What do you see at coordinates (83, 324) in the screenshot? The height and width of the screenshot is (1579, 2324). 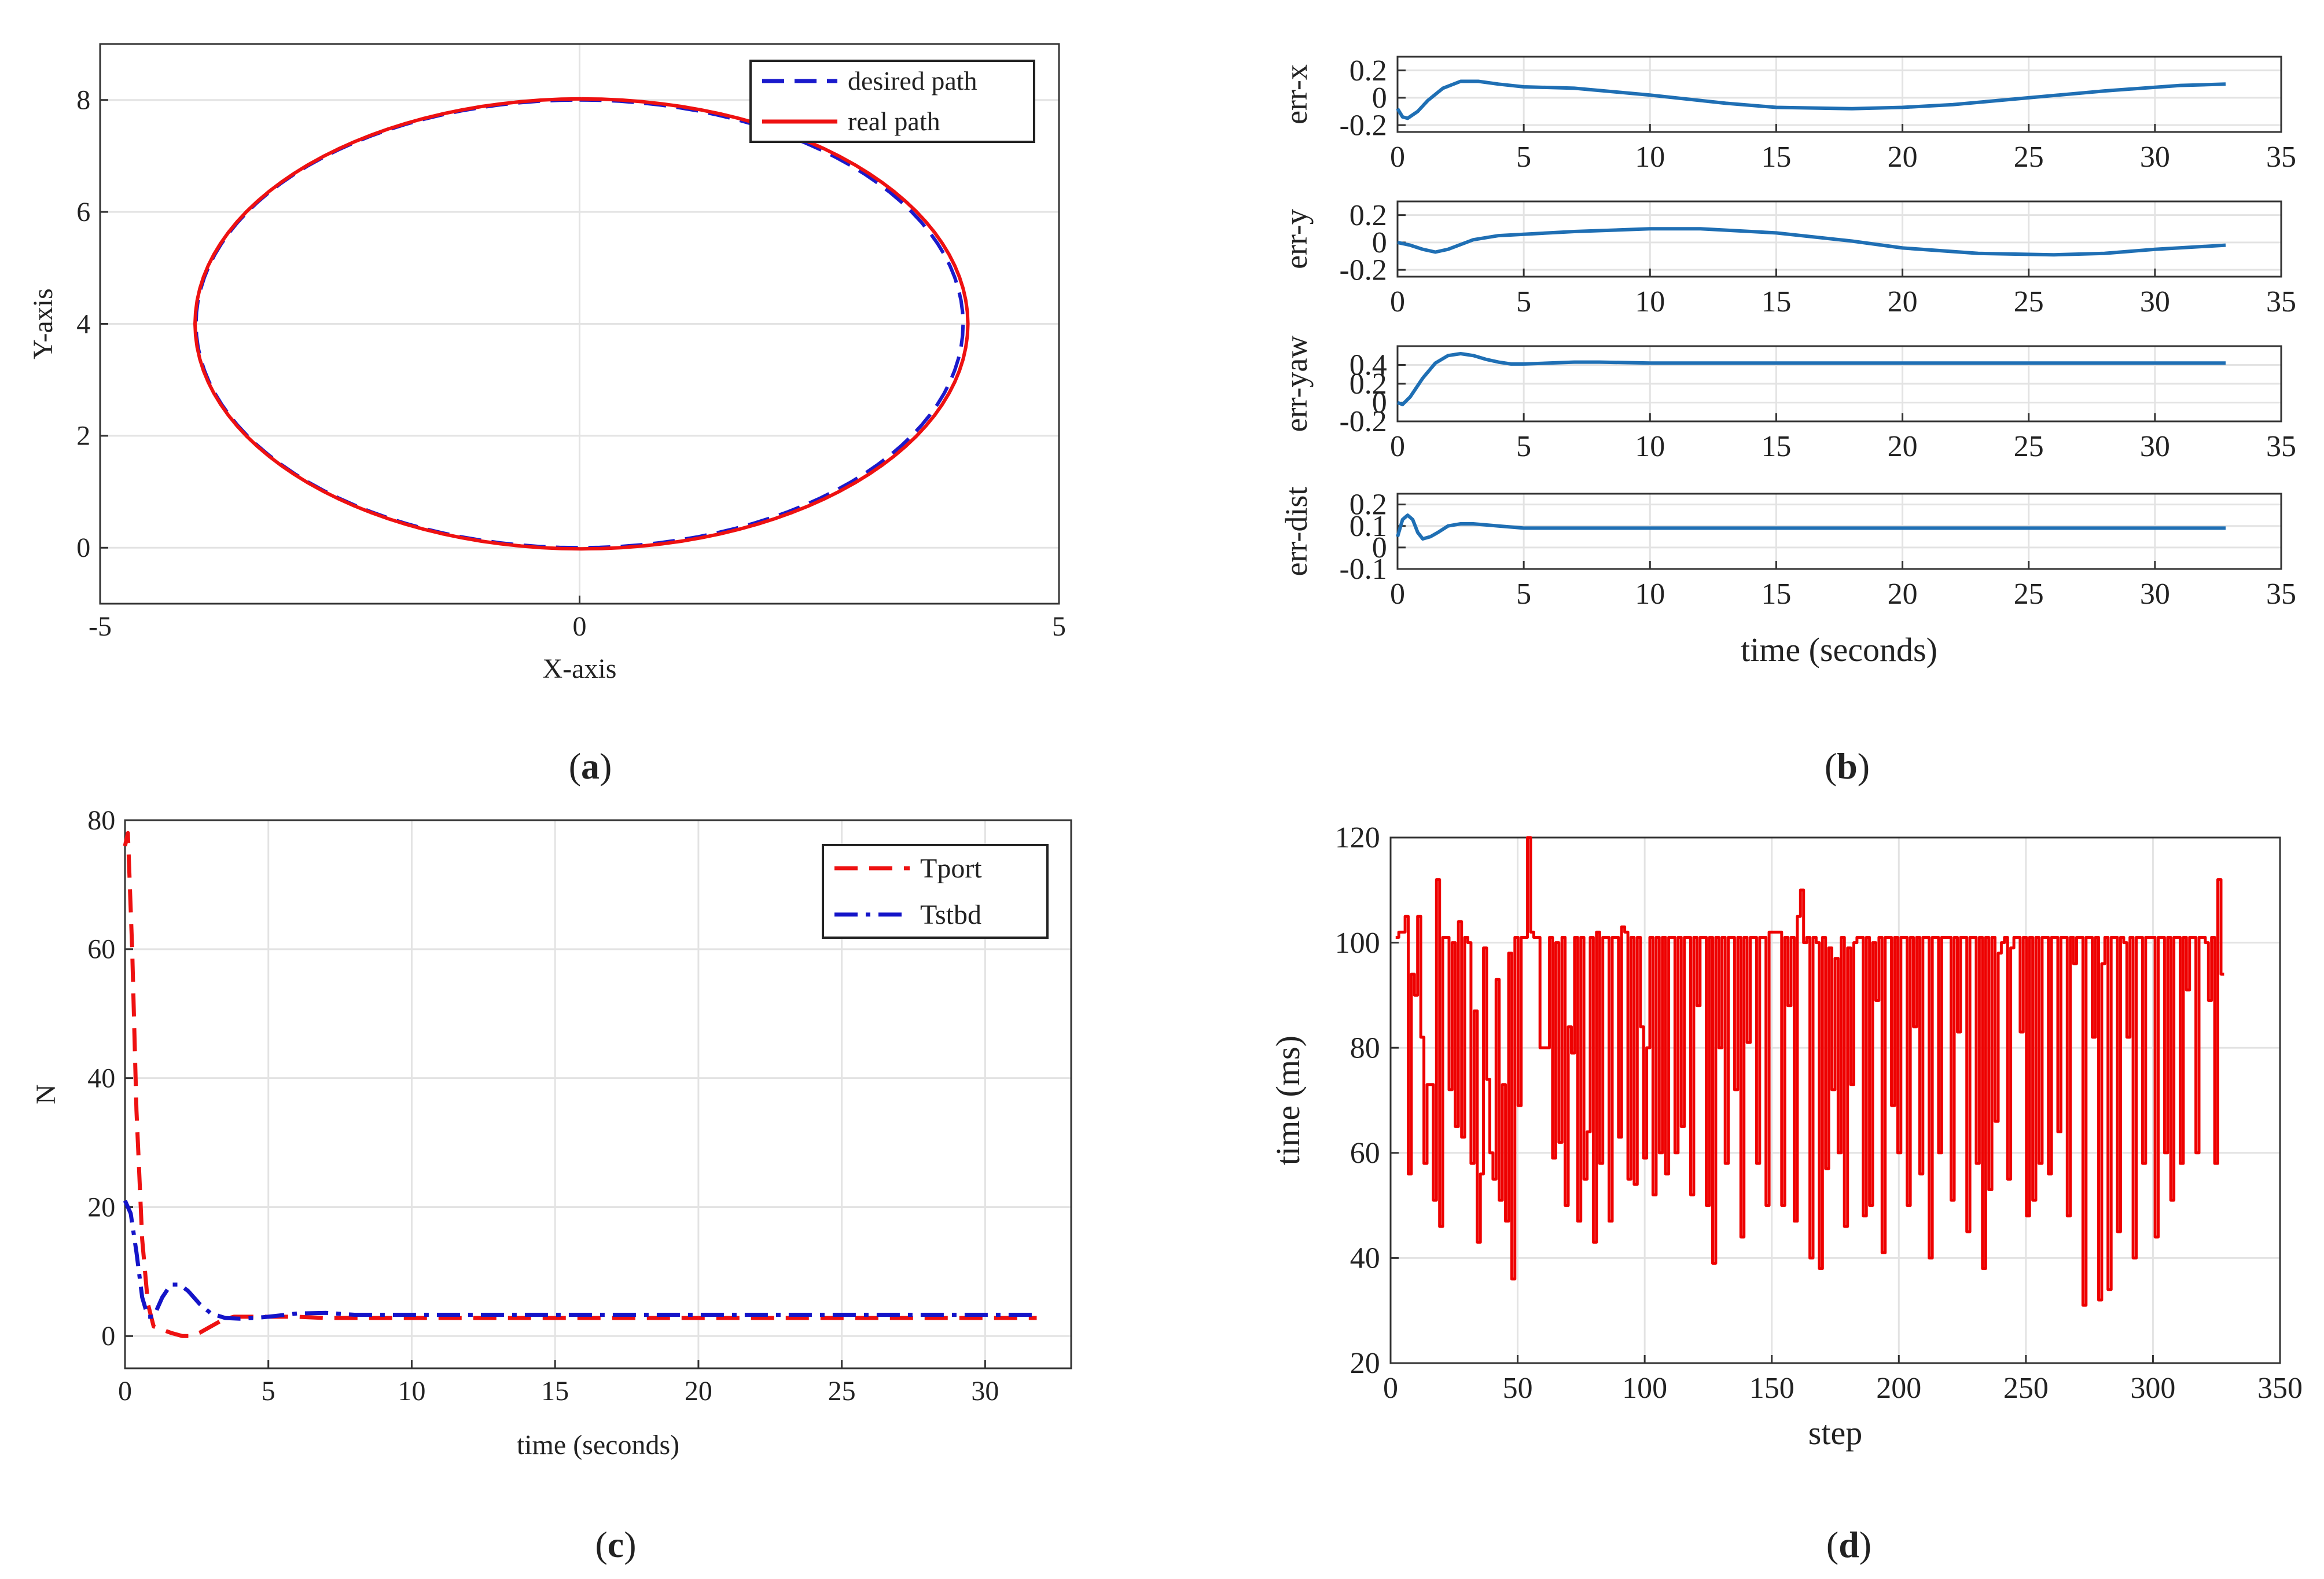 I see `chart-a-ytick-label: 4` at bounding box center [83, 324].